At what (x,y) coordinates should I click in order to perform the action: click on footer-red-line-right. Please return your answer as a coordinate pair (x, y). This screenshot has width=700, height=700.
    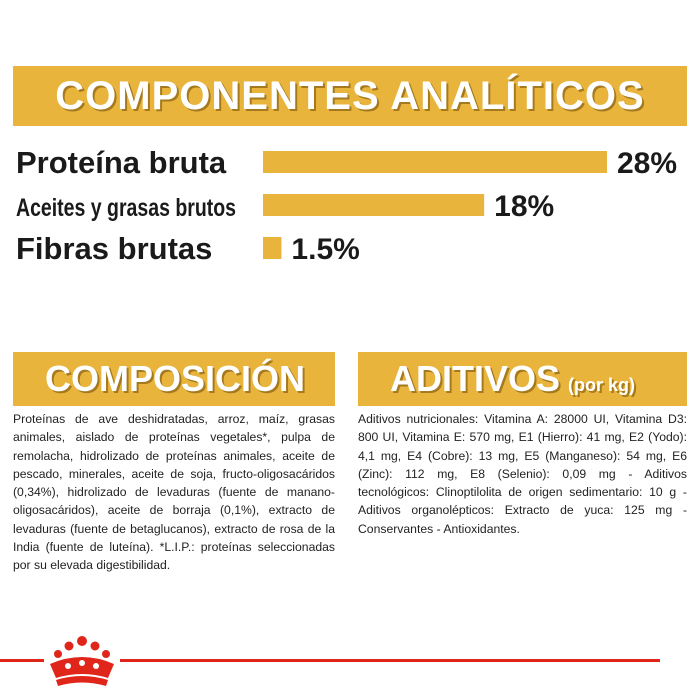
    Looking at the image, I should click on (390, 660).